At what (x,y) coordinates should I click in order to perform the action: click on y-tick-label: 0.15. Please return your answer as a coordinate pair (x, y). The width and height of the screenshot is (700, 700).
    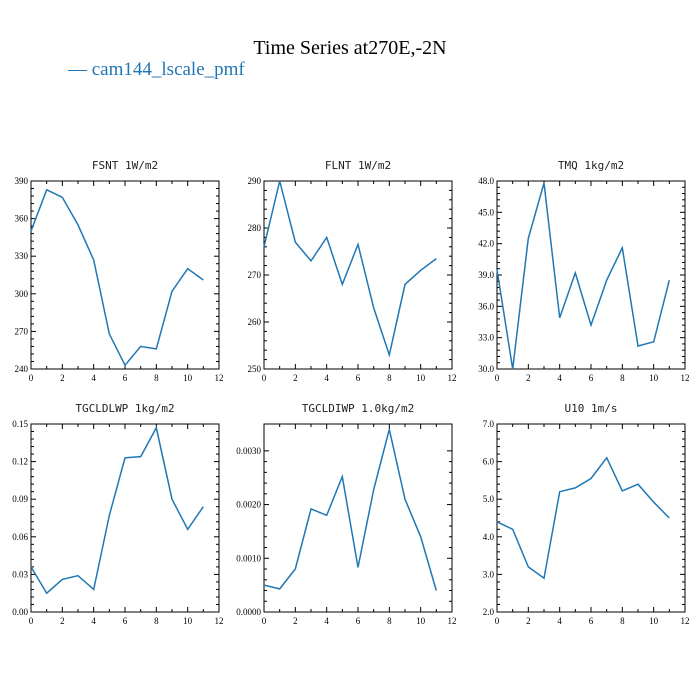
    Looking at the image, I should click on (20, 424).